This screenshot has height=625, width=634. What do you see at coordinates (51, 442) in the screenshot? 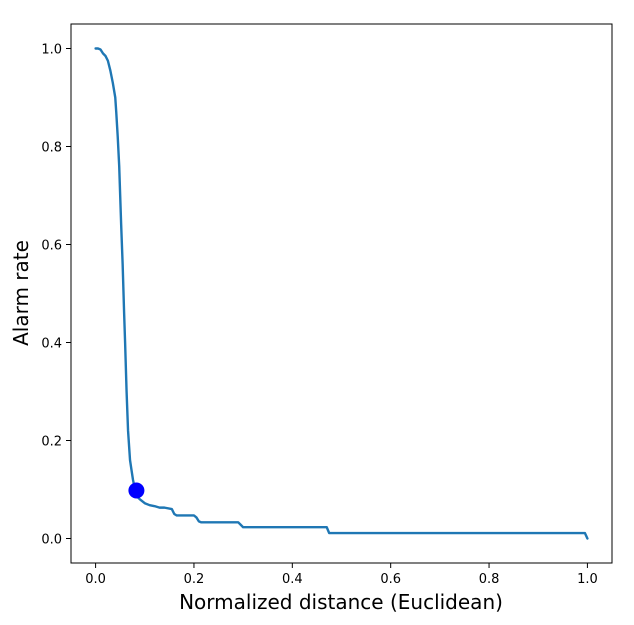
I see `y-tick-label: 0.2` at bounding box center [51, 442].